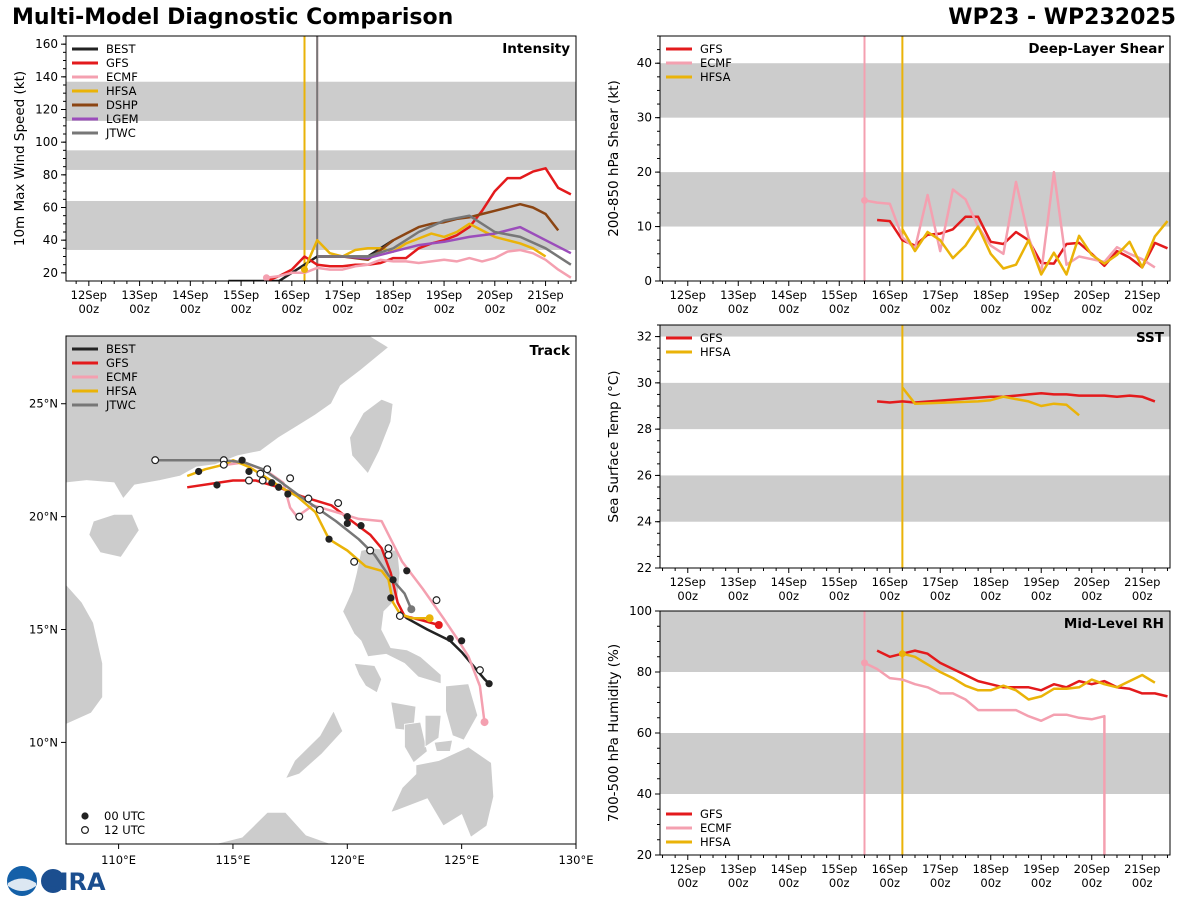 Image resolution: width=1200 pixels, height=902 pixels. I want to click on track-series-gfs, so click(313, 553).